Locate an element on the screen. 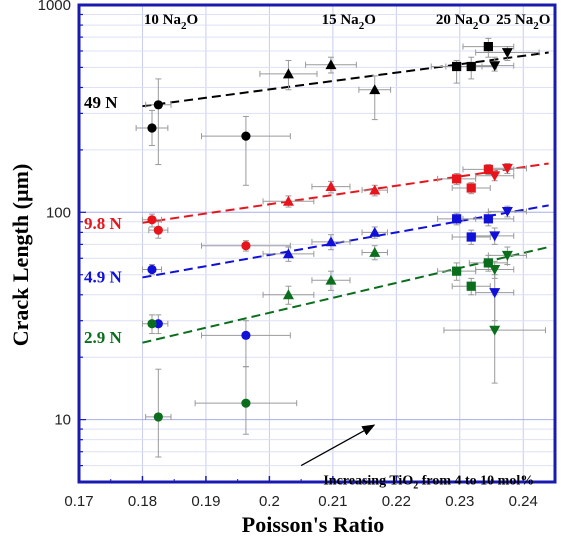  series-load-label: 4.9 N is located at coordinates (103, 277).